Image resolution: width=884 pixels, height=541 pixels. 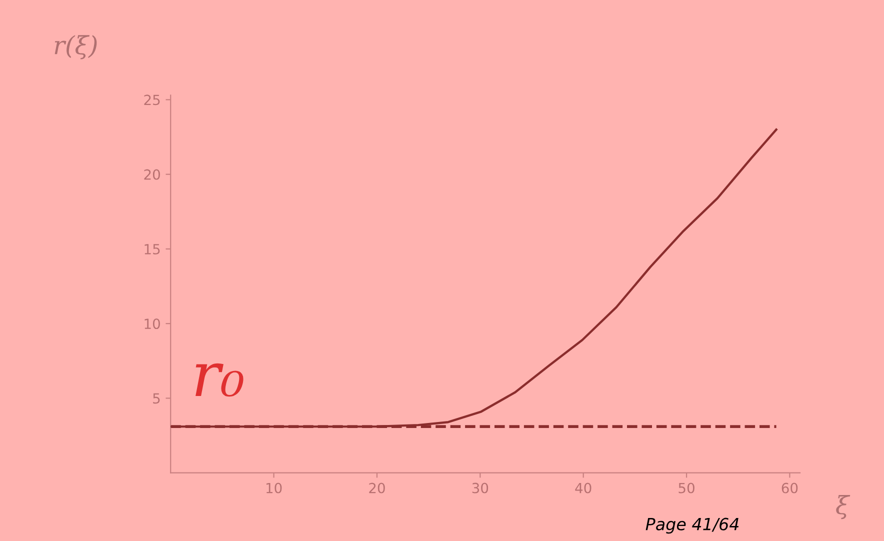 What do you see at coordinates (480, 488) in the screenshot?
I see `x-tick-label: 30` at bounding box center [480, 488].